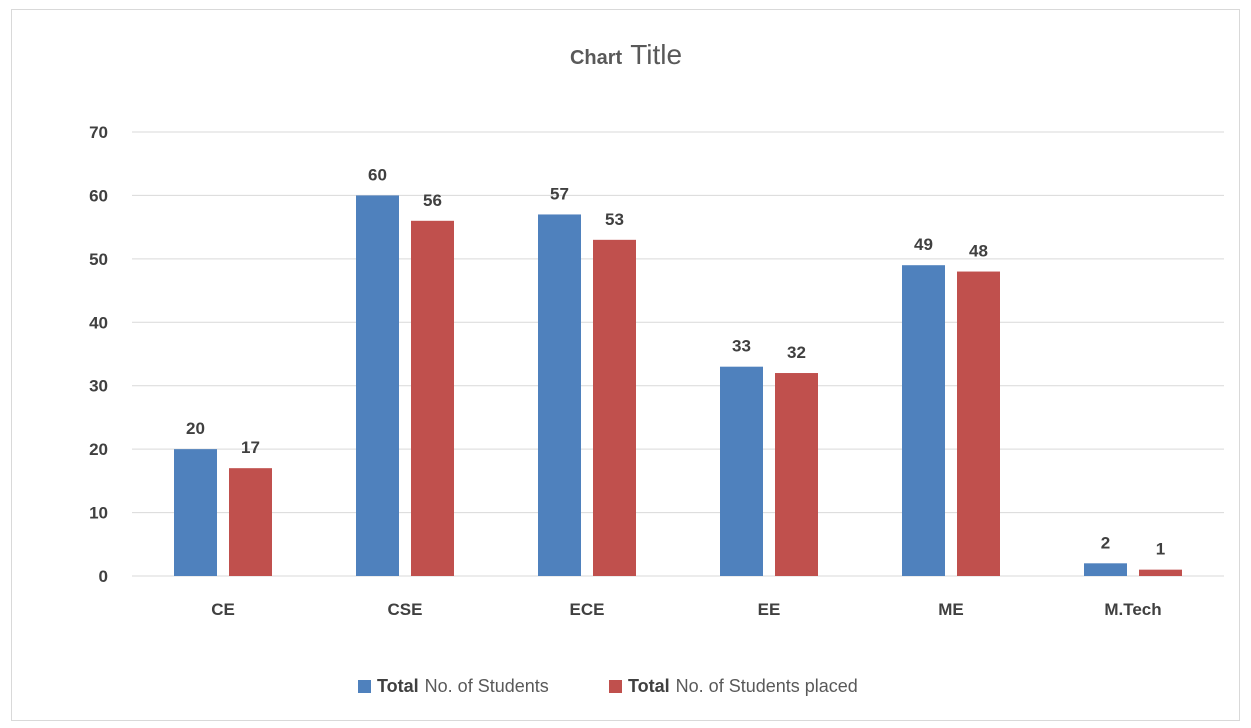  I want to click on x-category-label: CE, so click(223, 609).